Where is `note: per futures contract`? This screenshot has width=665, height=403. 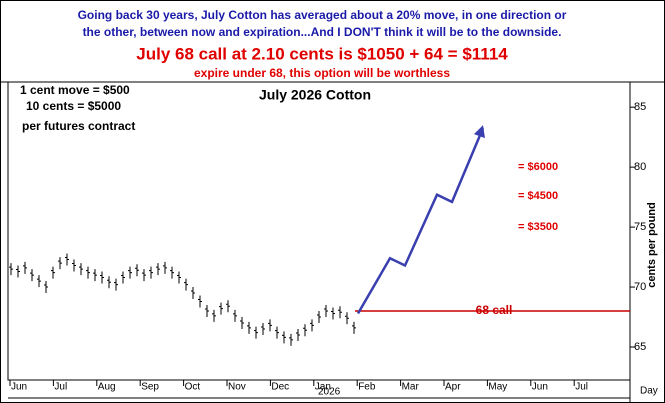
note: per futures contract is located at coordinates (78, 126).